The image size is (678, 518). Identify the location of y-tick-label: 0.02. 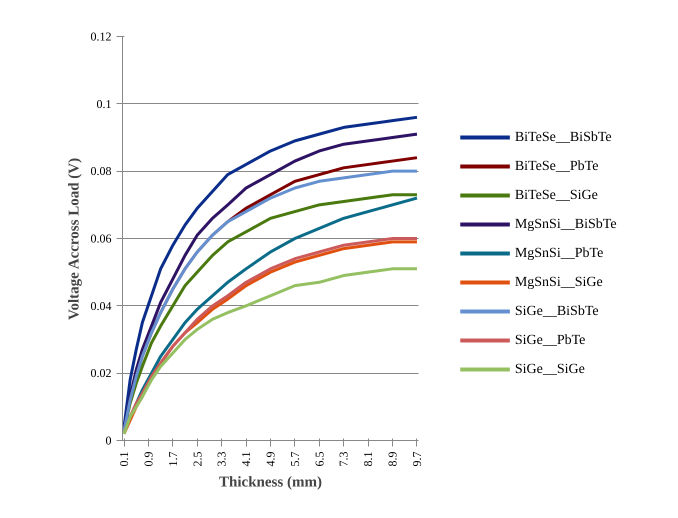
(101, 373).